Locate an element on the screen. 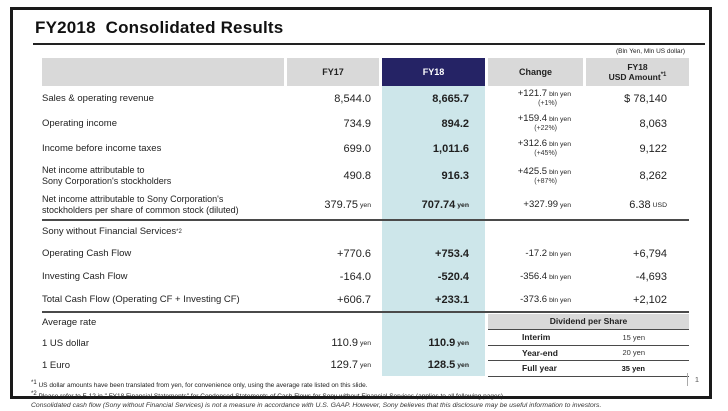 Image resolution: width=728 pixels, height=411 pixels. usd-value: 8,063 is located at coordinates (653, 123).